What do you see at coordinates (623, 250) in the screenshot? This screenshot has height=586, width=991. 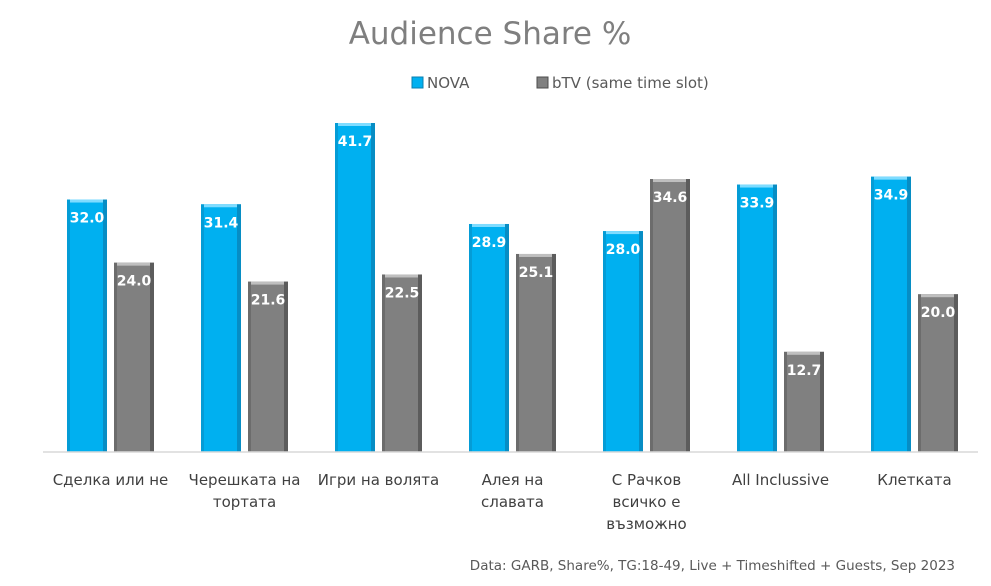 I see `data-label: 28.0` at bounding box center [623, 250].